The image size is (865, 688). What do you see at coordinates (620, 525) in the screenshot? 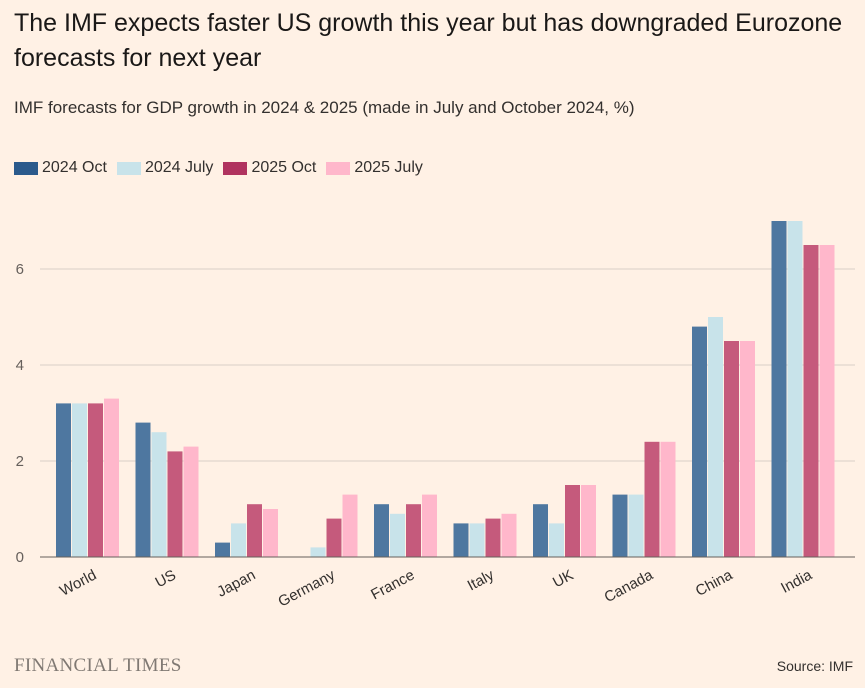
I see `bar-canada-2024-oct` at bounding box center [620, 525].